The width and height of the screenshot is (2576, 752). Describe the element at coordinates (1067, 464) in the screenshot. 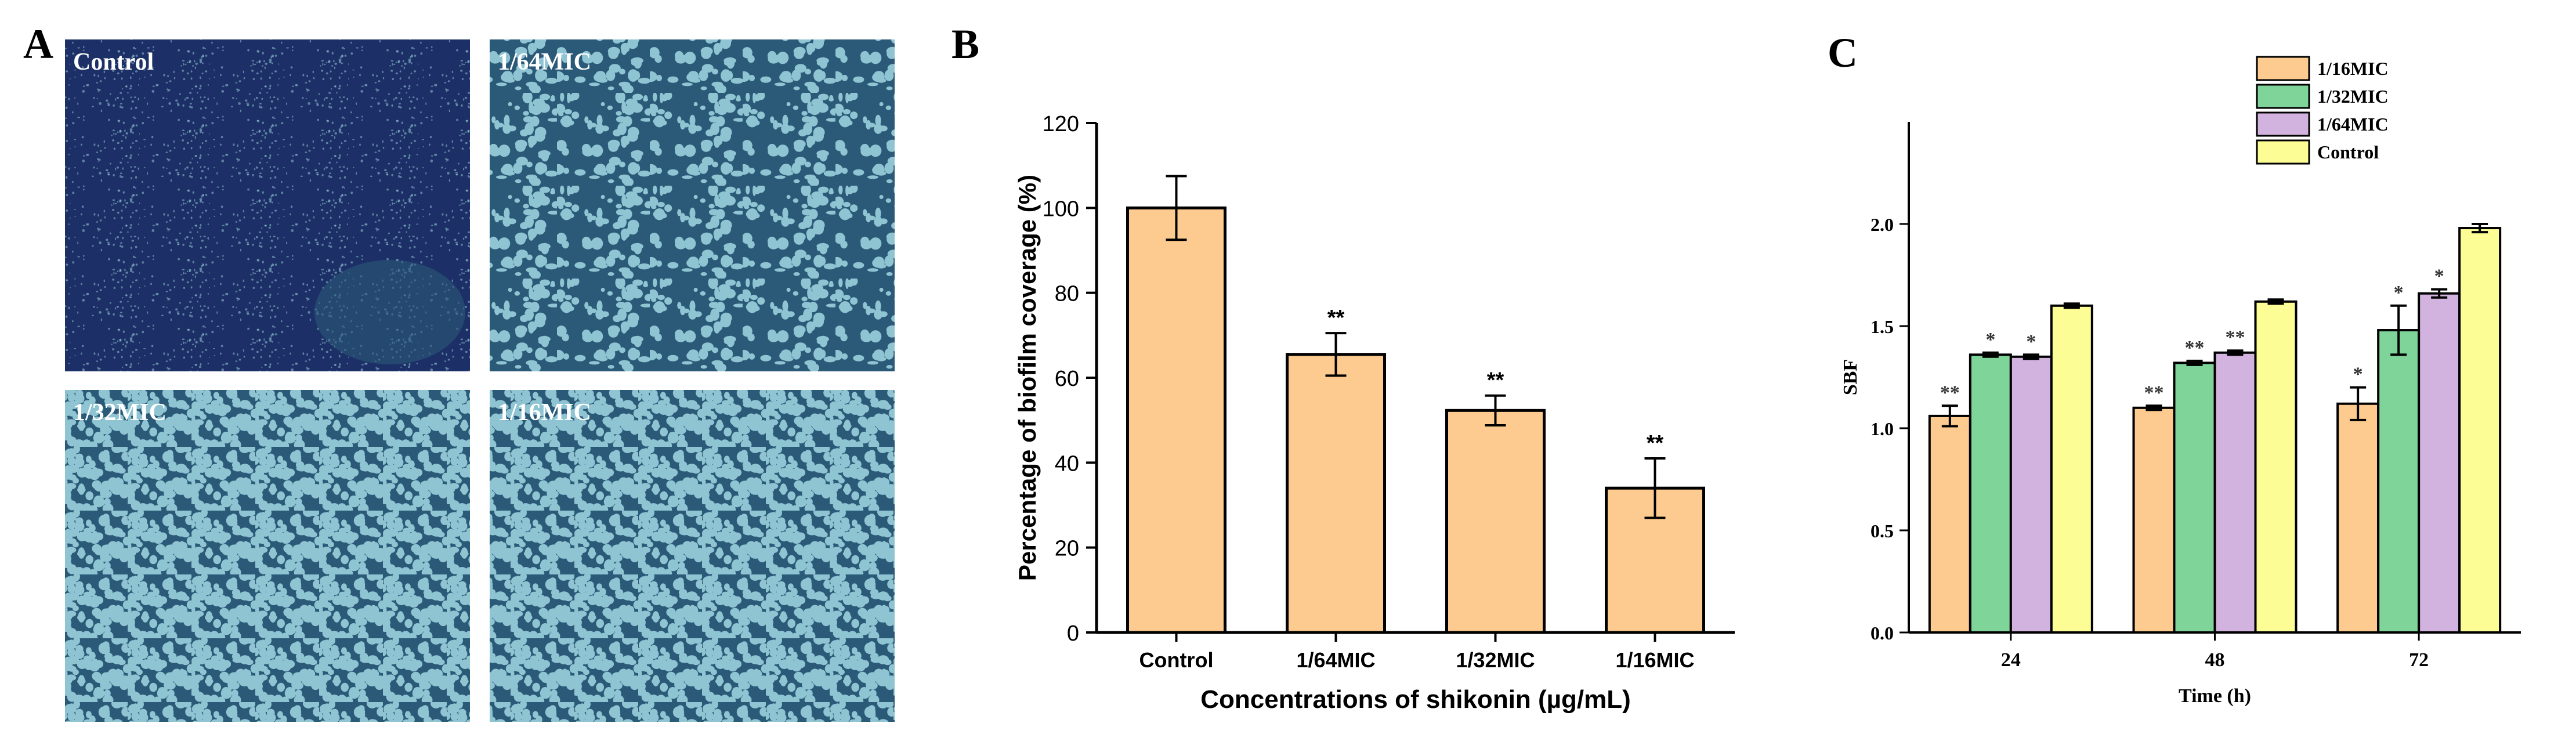

I see `y-tick-label: 40` at that location.